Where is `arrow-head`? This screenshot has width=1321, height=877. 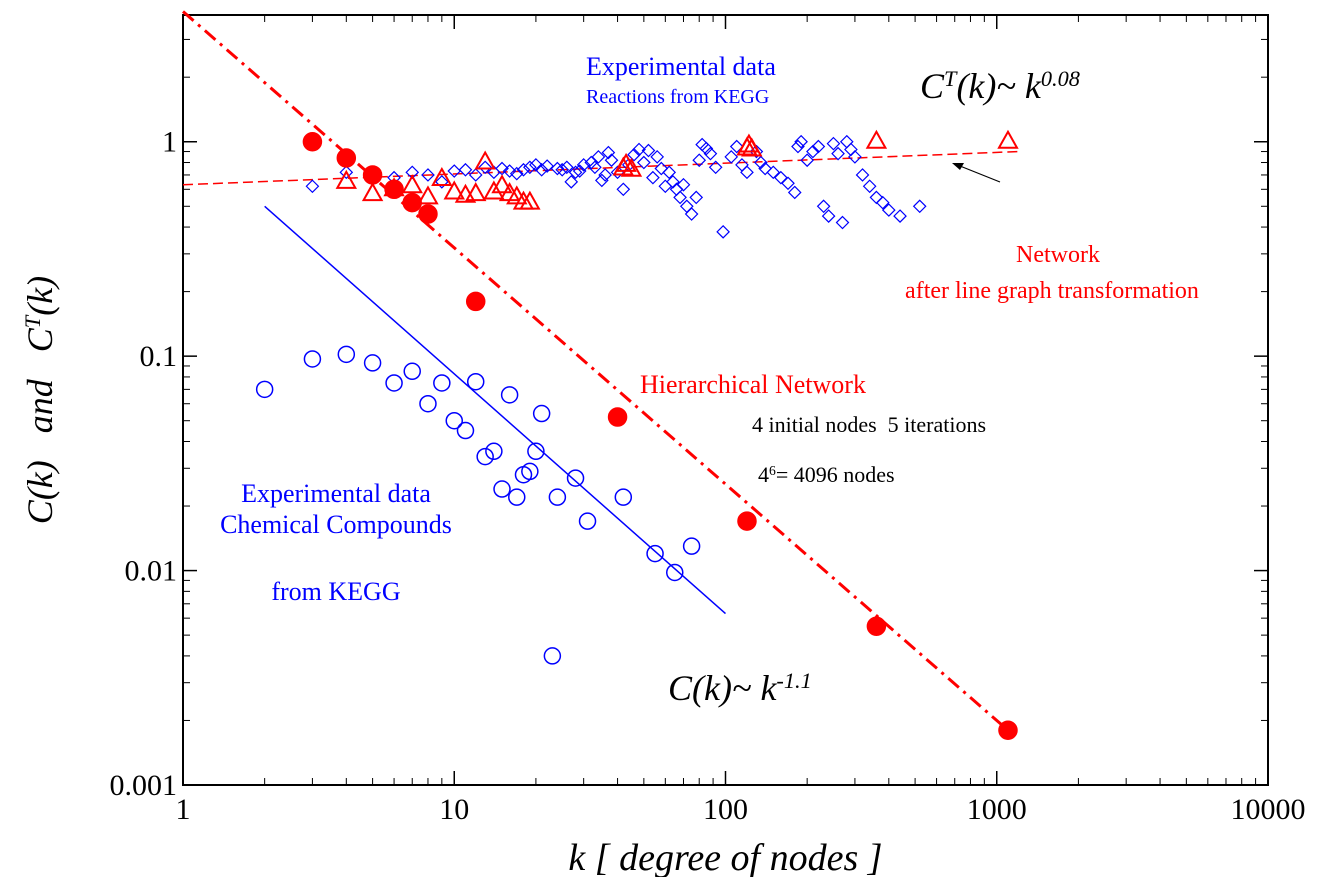 arrow-head is located at coordinates (958, 166).